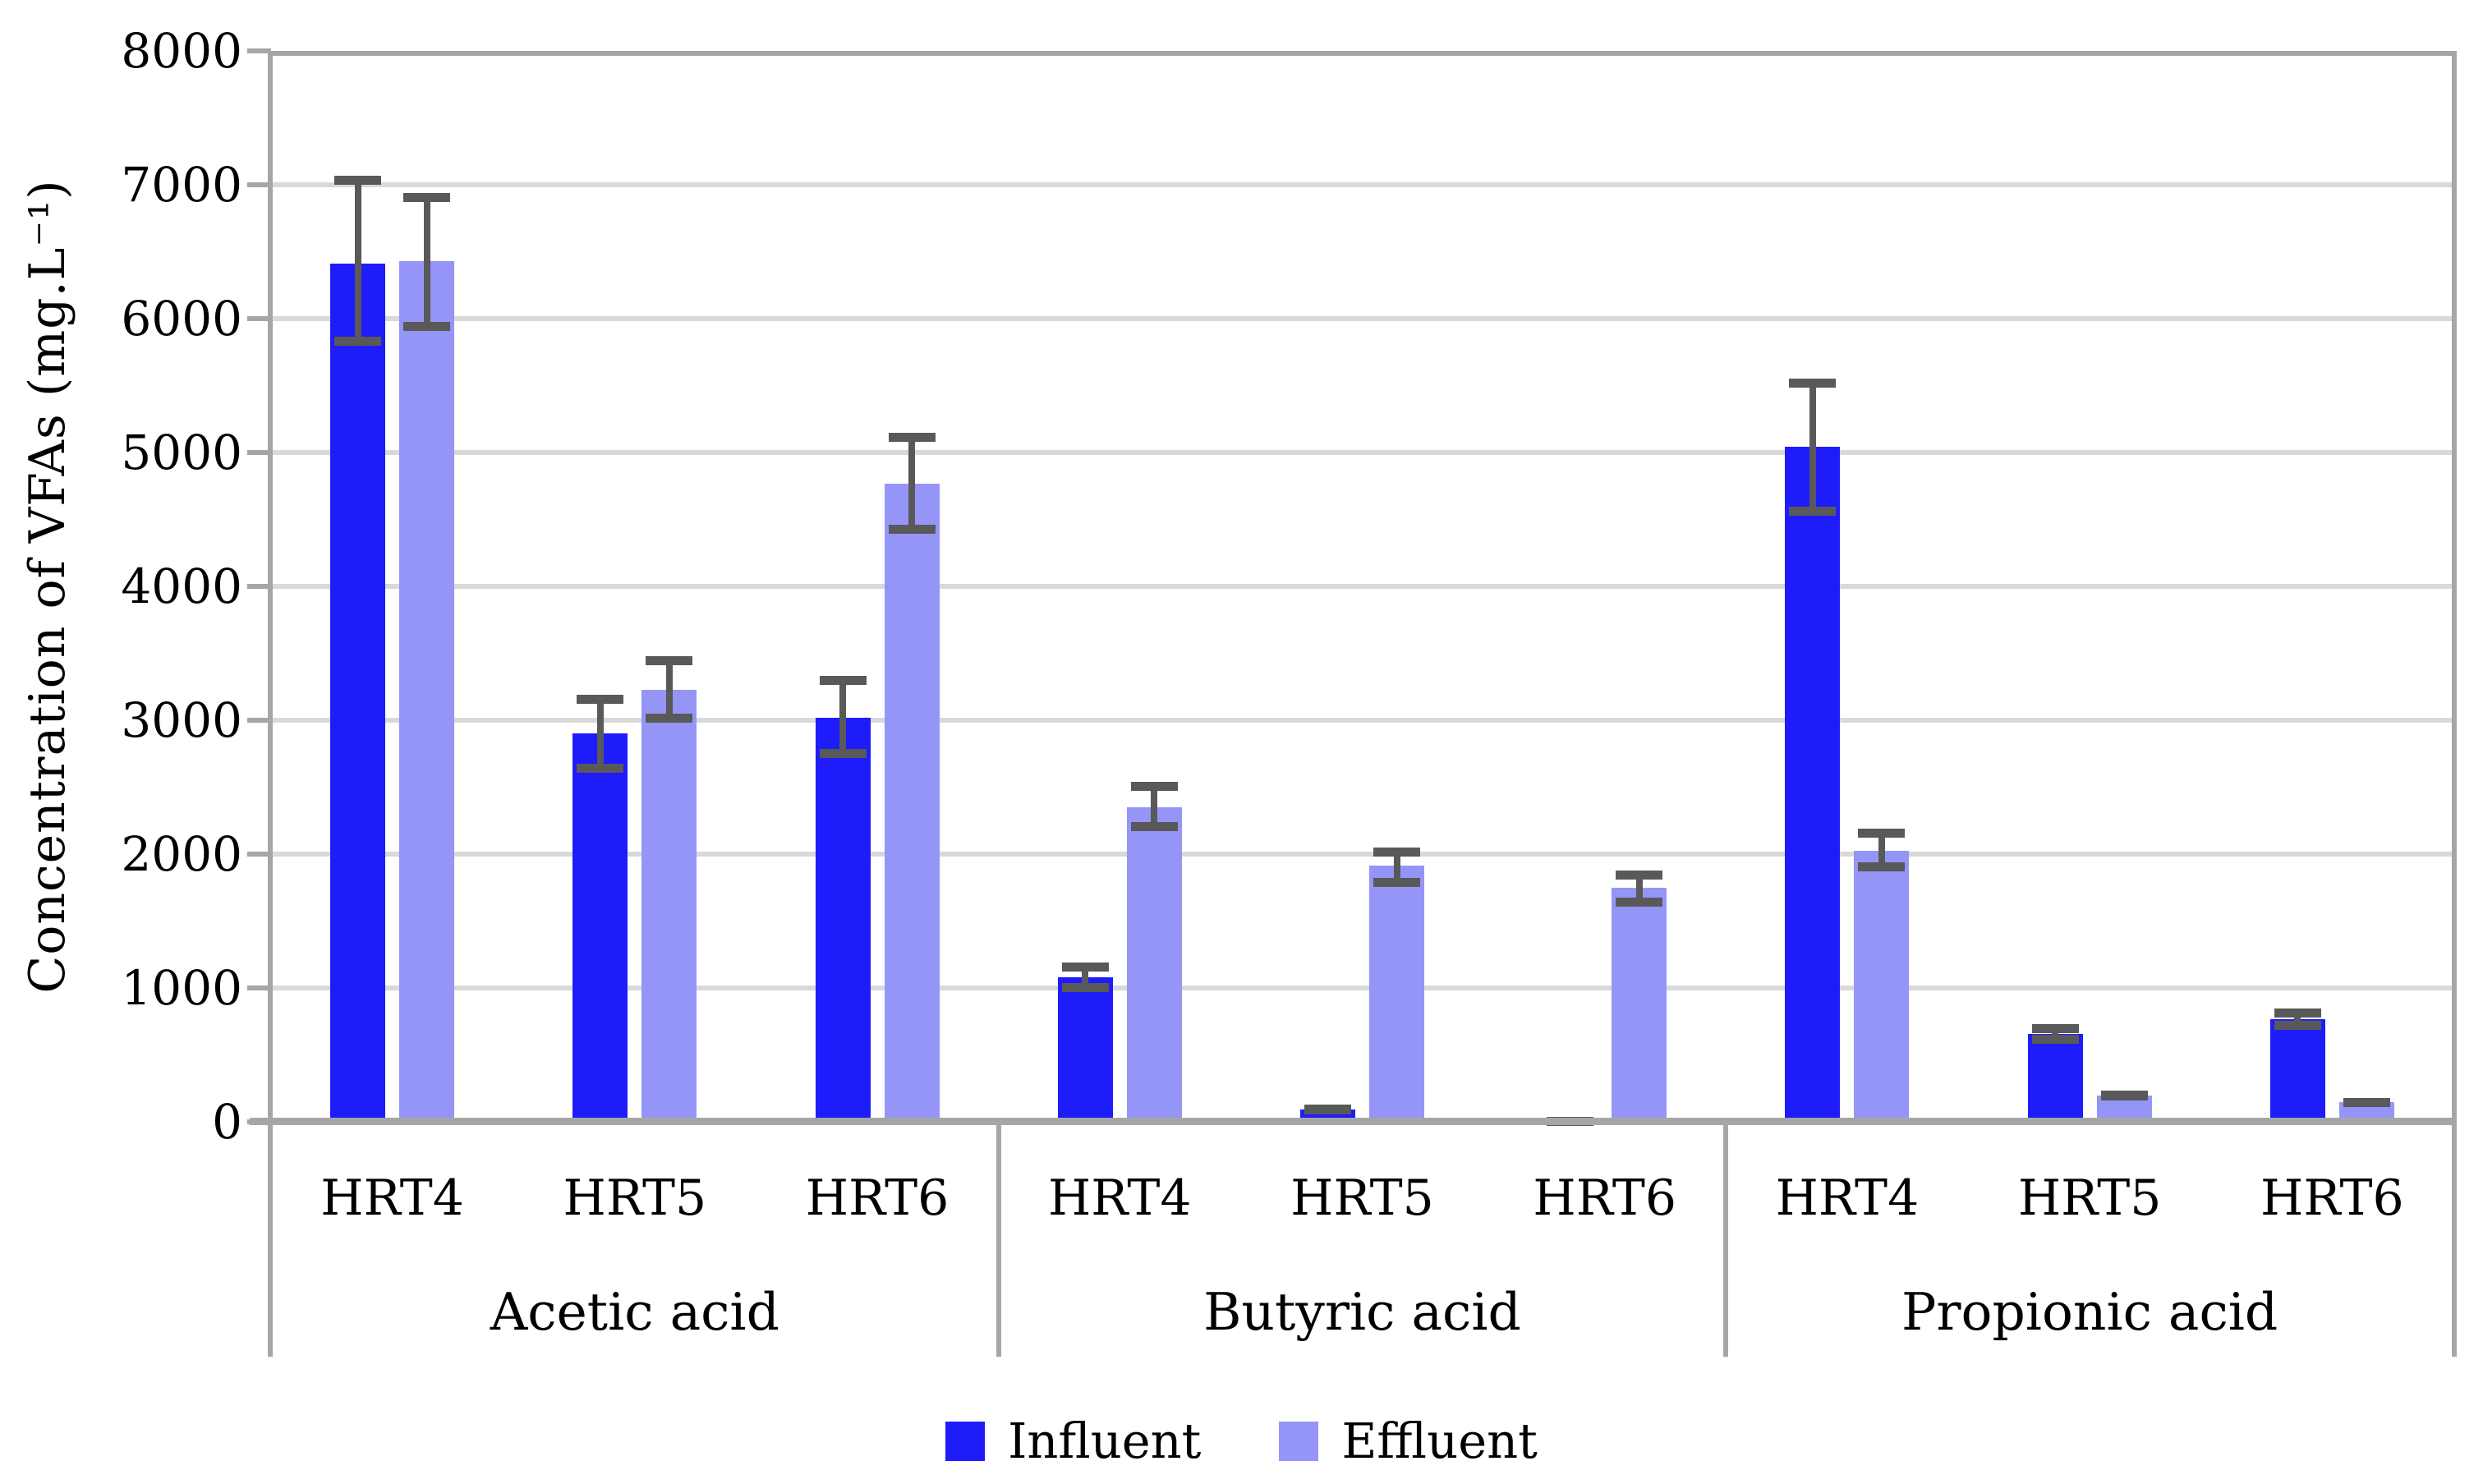  I want to click on y-tick-2000, so click(259, 855).